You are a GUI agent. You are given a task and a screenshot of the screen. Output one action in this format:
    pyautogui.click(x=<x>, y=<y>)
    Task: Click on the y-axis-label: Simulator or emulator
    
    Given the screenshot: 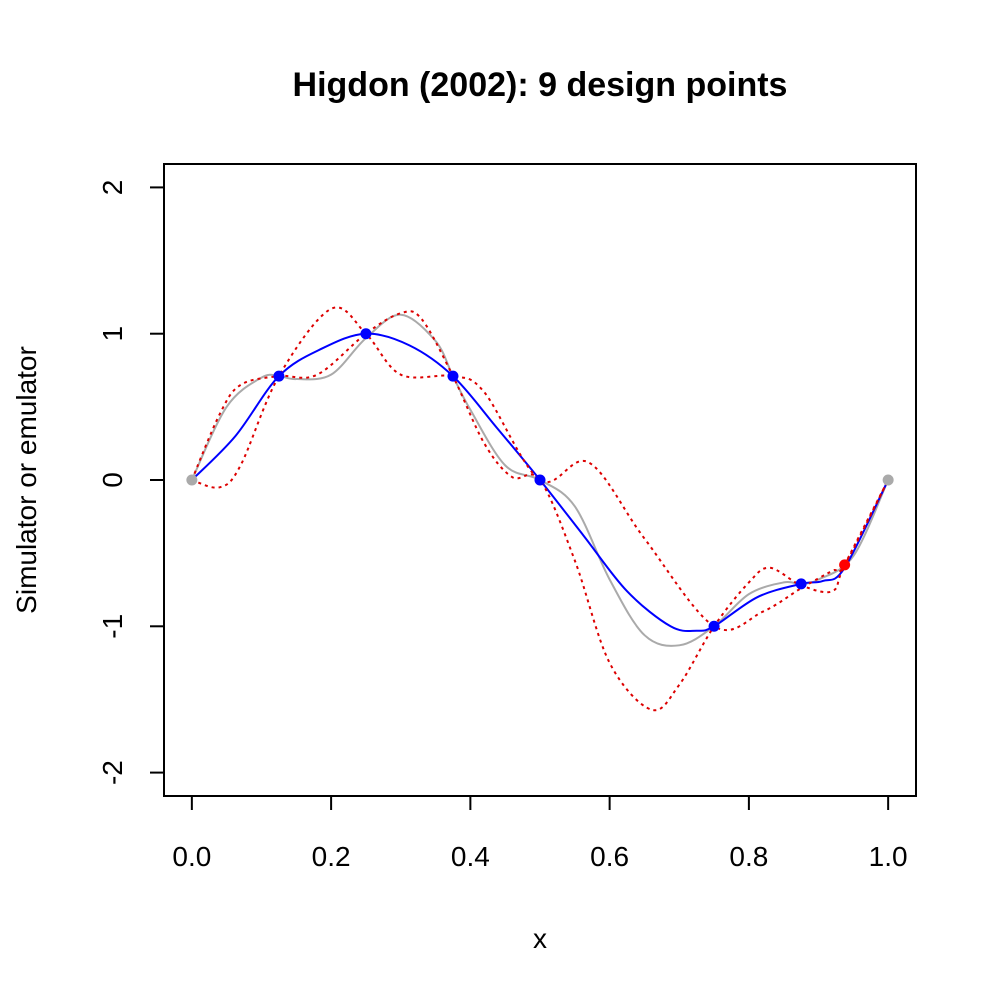 What is the action you would take?
    pyautogui.click(x=26, y=480)
    